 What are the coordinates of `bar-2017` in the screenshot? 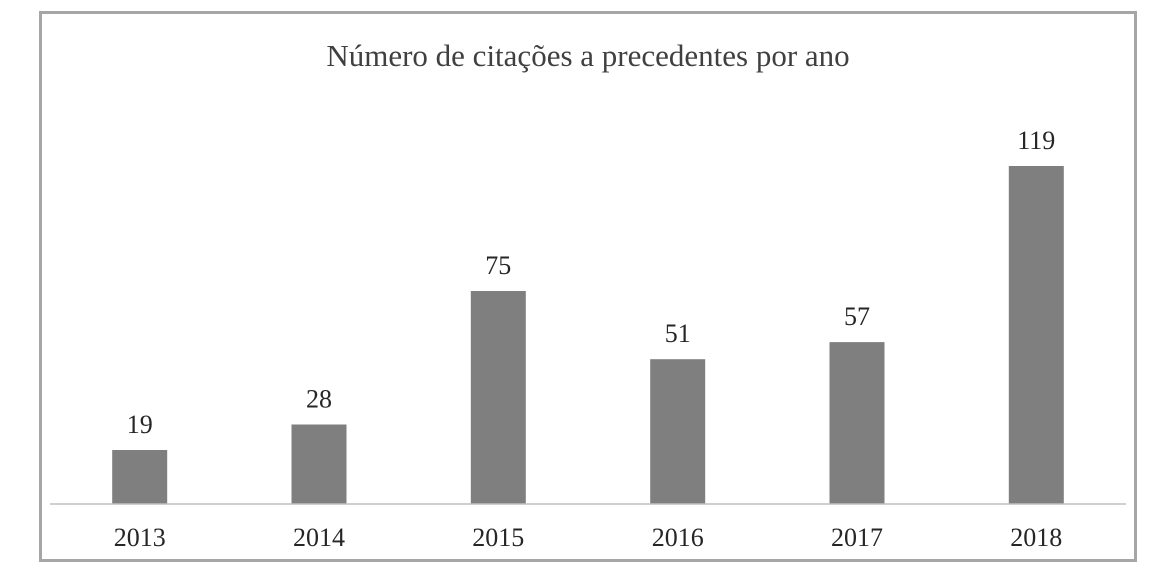 It's located at (857, 423).